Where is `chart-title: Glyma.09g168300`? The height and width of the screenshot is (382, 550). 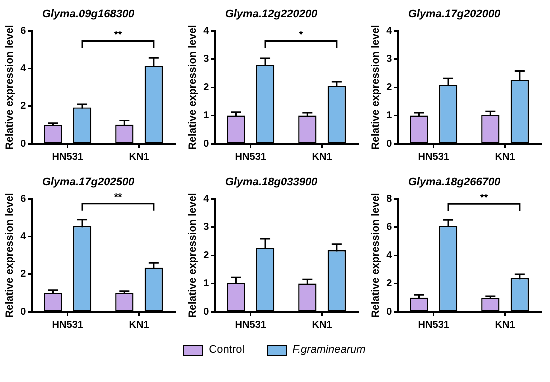 chart-title: Glyma.09g168300 is located at coordinates (89, 14).